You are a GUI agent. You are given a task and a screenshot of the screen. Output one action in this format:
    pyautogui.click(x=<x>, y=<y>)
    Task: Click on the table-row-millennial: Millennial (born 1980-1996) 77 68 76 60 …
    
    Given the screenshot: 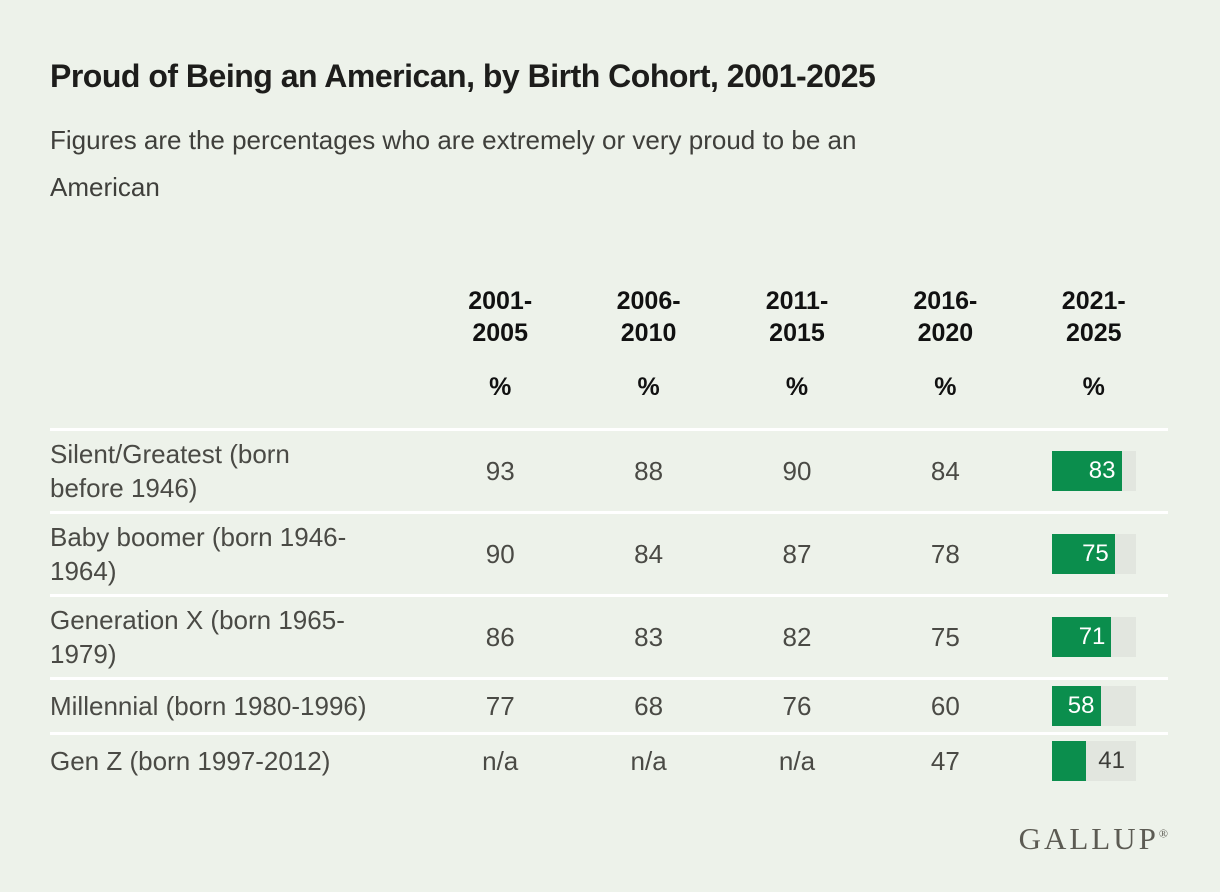 What is the action you would take?
    pyautogui.click(x=609, y=704)
    